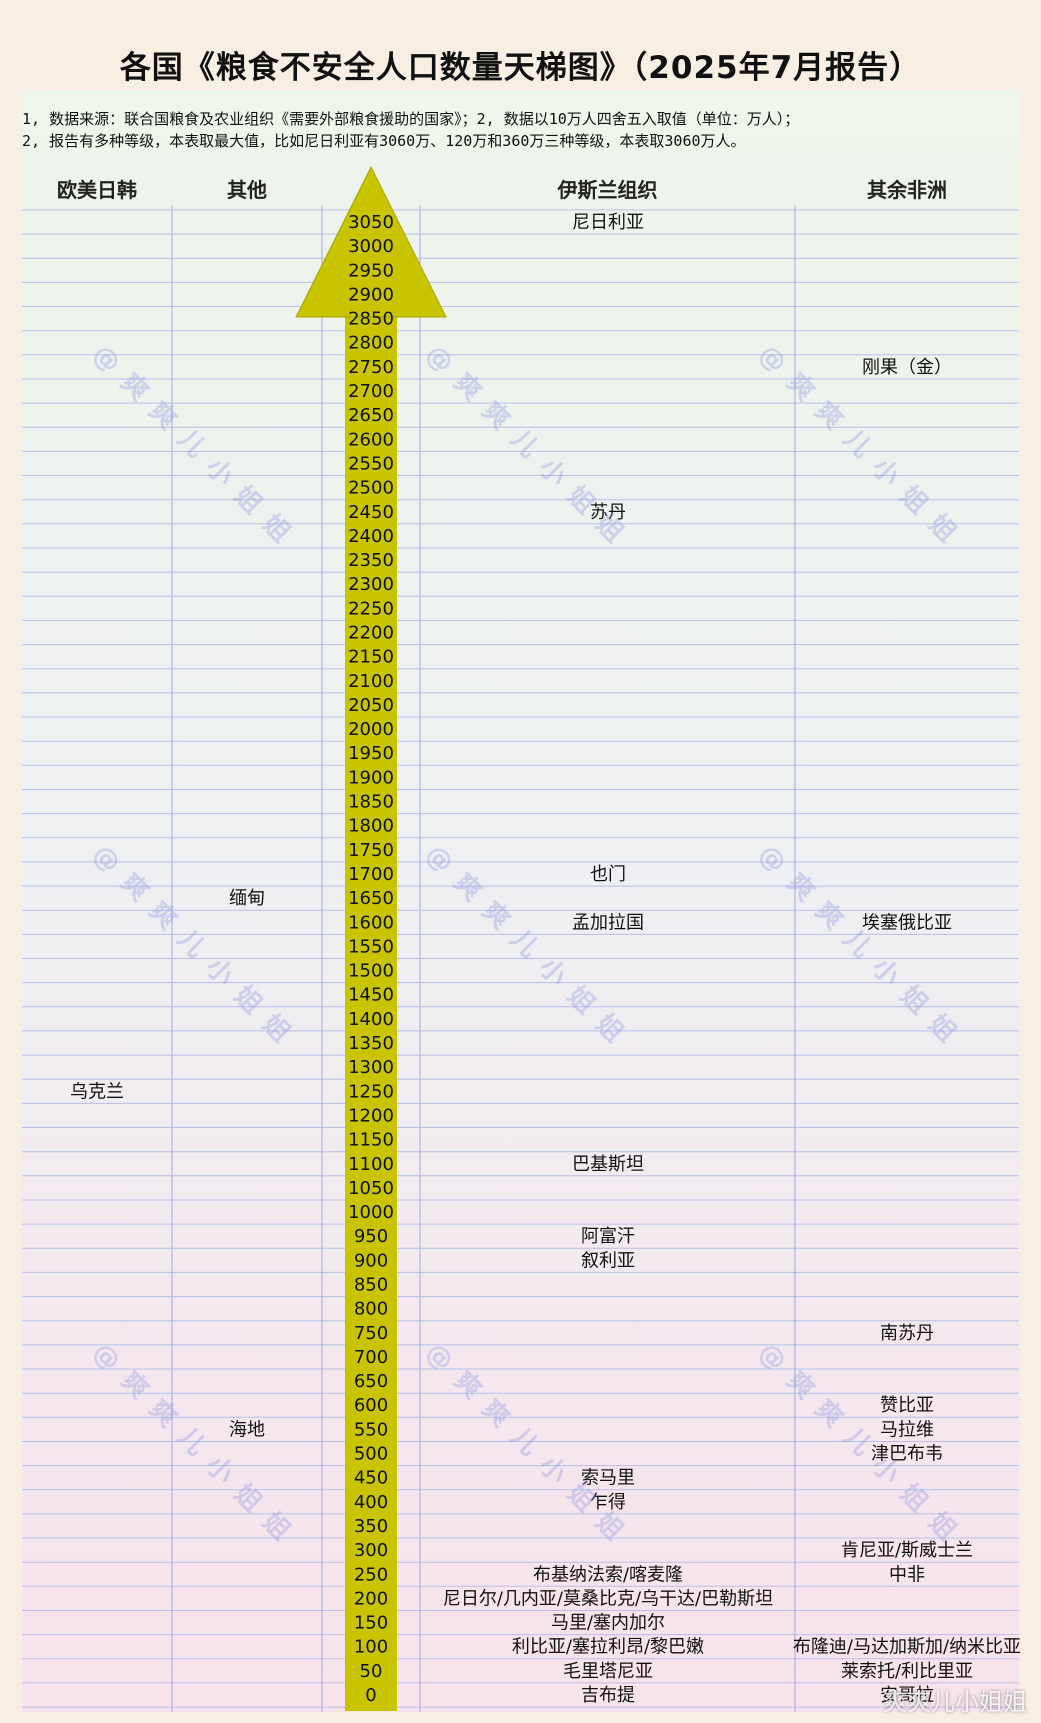 This screenshot has width=1041, height=1723. What do you see at coordinates (247, 190) in the screenshot?
I see `column-header-other: 其他` at bounding box center [247, 190].